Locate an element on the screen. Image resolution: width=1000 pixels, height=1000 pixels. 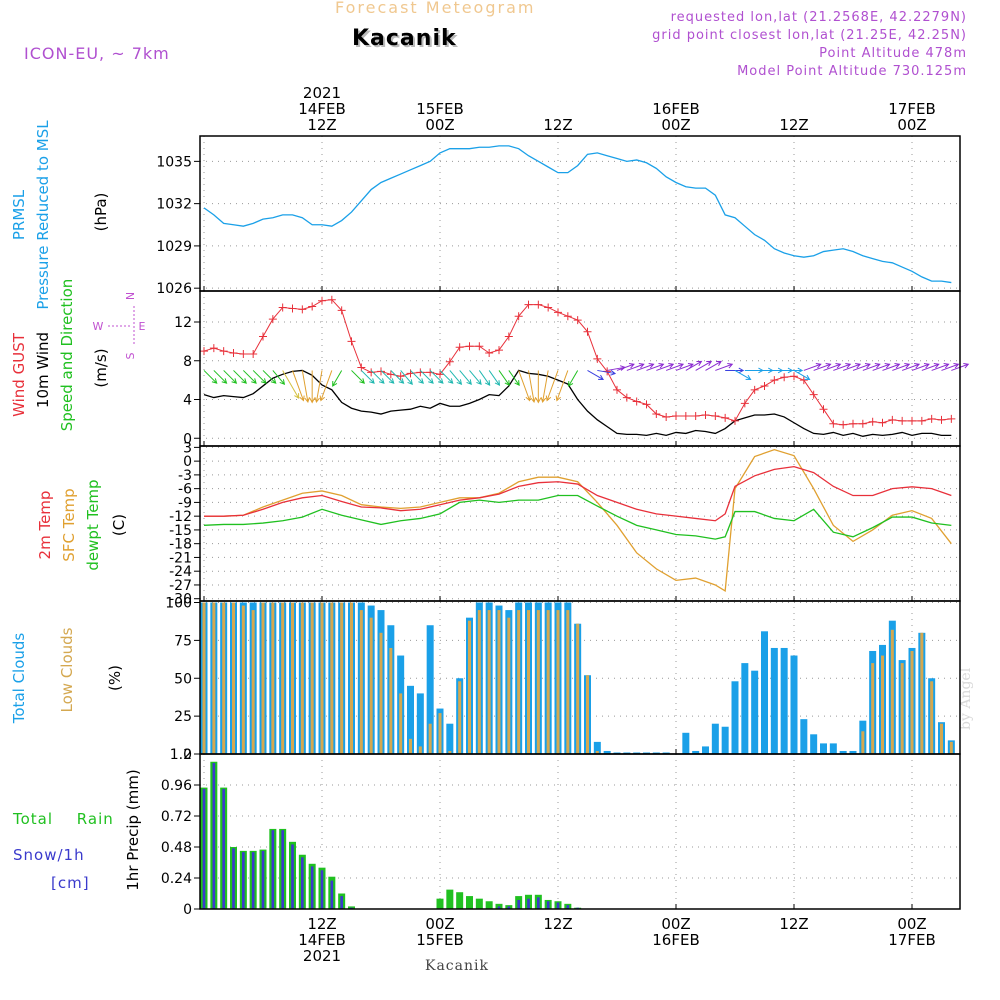
precip-legend-rain: Total Rain is located at coordinates (63, 819).